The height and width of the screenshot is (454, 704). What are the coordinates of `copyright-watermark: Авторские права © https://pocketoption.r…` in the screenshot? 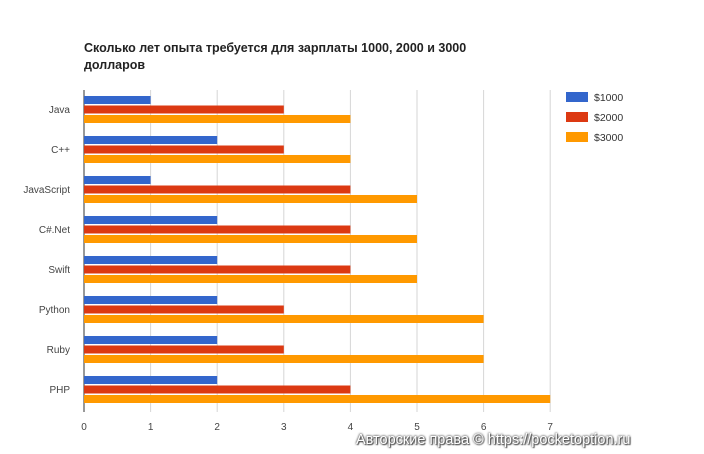 It's located at (493, 440).